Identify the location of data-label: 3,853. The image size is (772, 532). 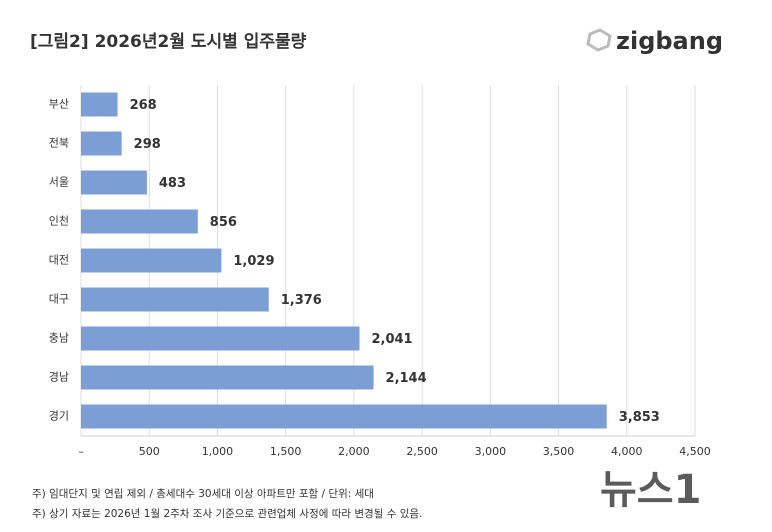
(639, 417).